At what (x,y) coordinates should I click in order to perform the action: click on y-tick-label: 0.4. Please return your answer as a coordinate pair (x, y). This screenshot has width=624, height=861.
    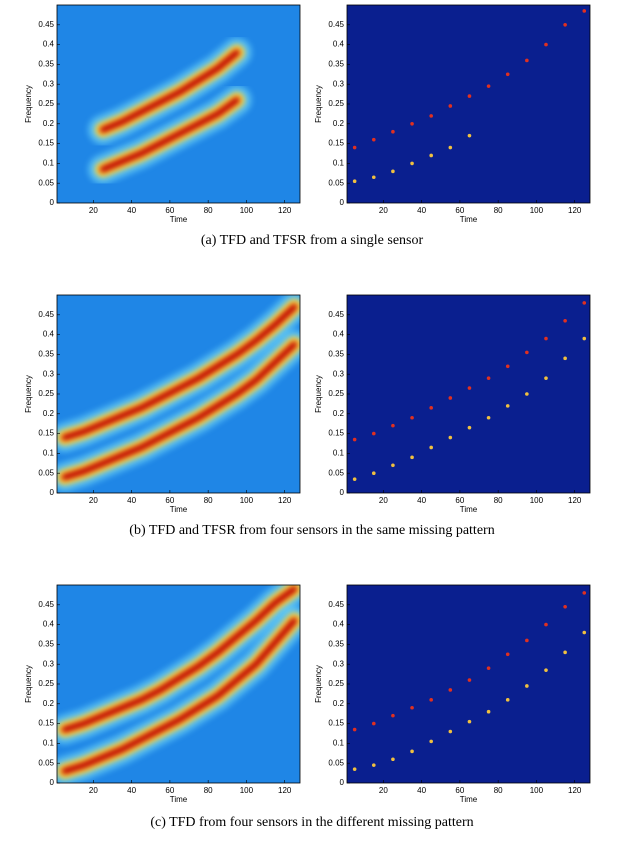
    Looking at the image, I should click on (49, 44).